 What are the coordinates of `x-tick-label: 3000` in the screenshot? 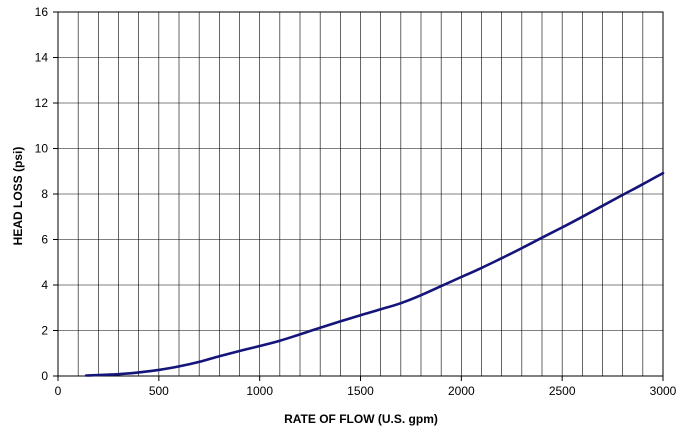 It's located at (663, 391).